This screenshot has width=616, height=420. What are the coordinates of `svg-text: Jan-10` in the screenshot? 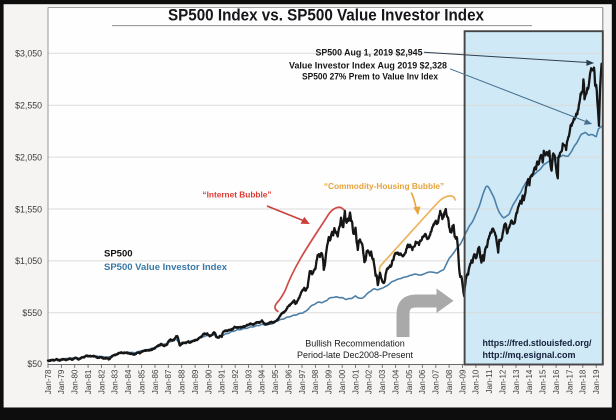 It's located at (476, 381).